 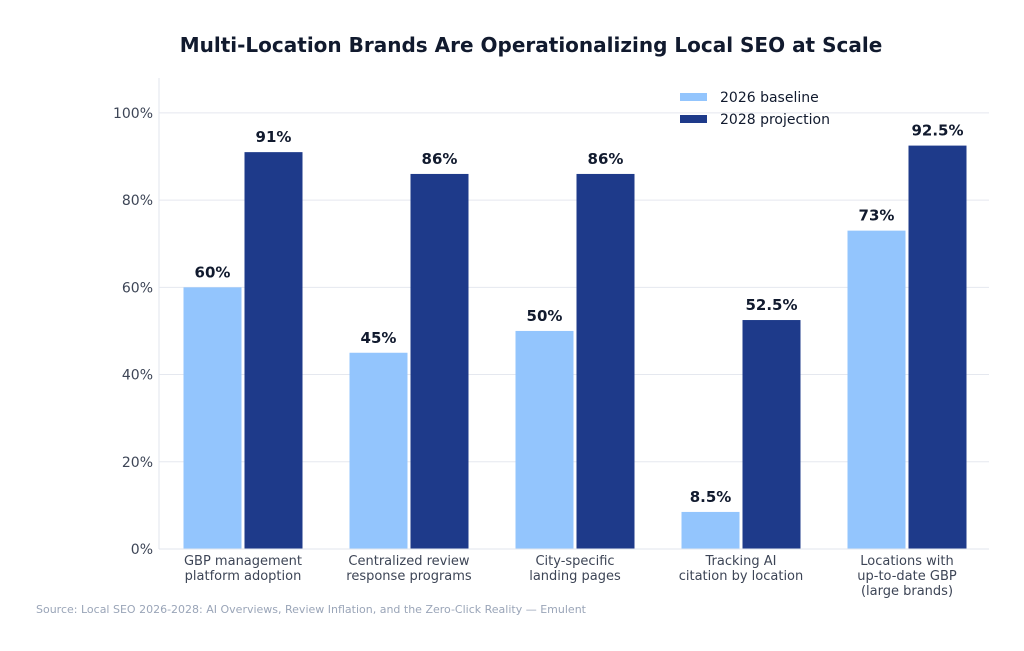 I want to click on legend-label: 2028 projection, so click(x=775, y=120).